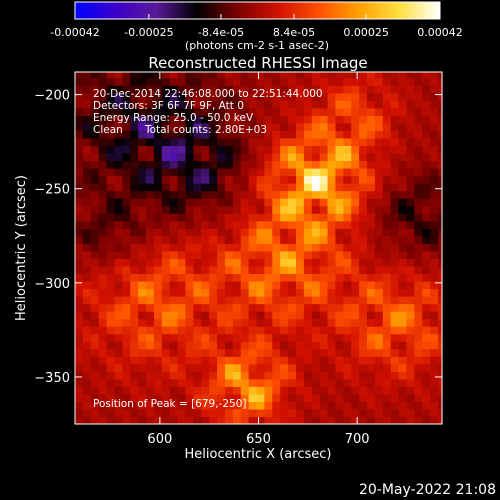  I want to click on chart-title: Reconstructed RHESSI Image, so click(257, 63).